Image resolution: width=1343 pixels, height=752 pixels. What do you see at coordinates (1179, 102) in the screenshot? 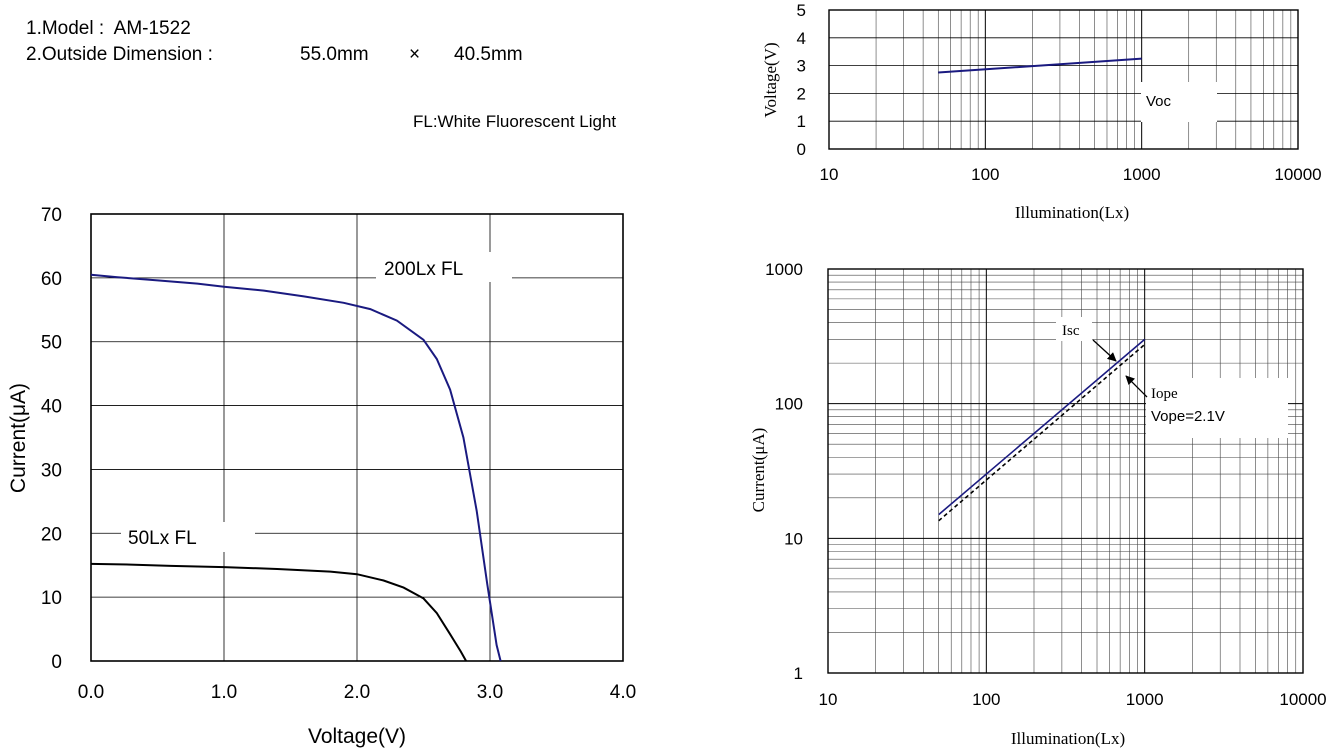
I see `voc-label-bg` at bounding box center [1179, 102].